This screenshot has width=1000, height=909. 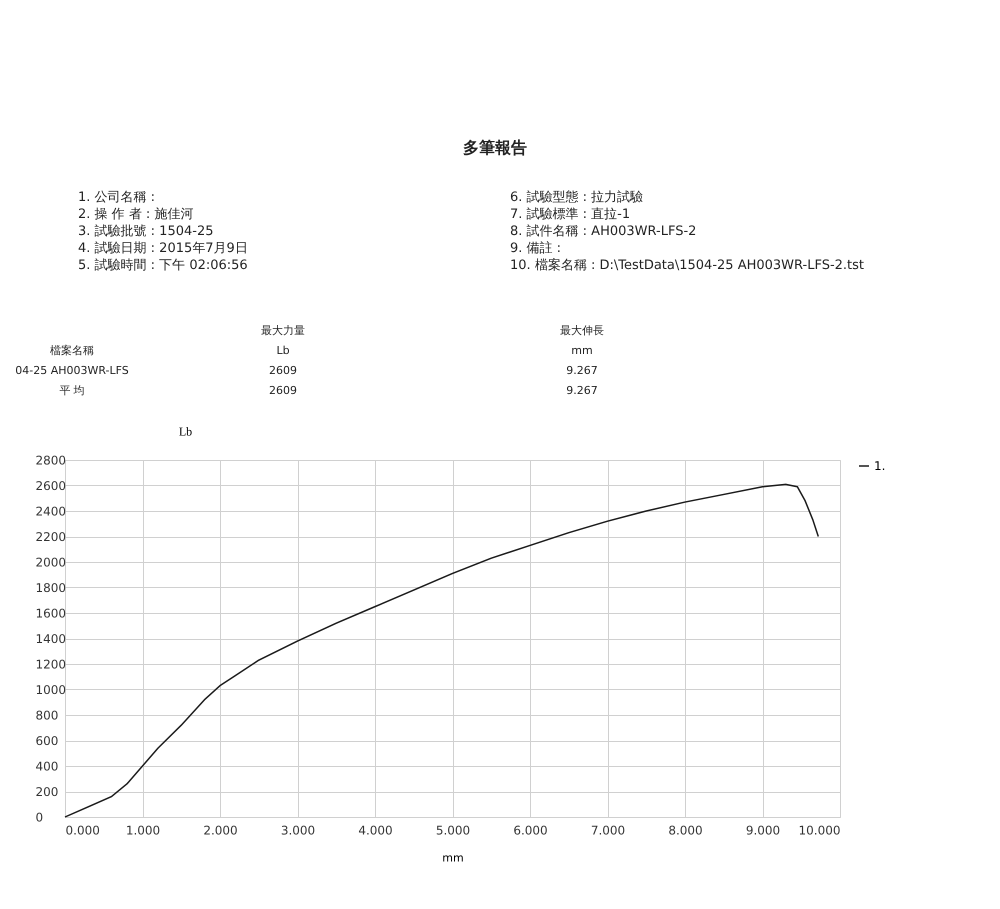 I want to click on x-tick-label: 3.000, so click(x=298, y=831).